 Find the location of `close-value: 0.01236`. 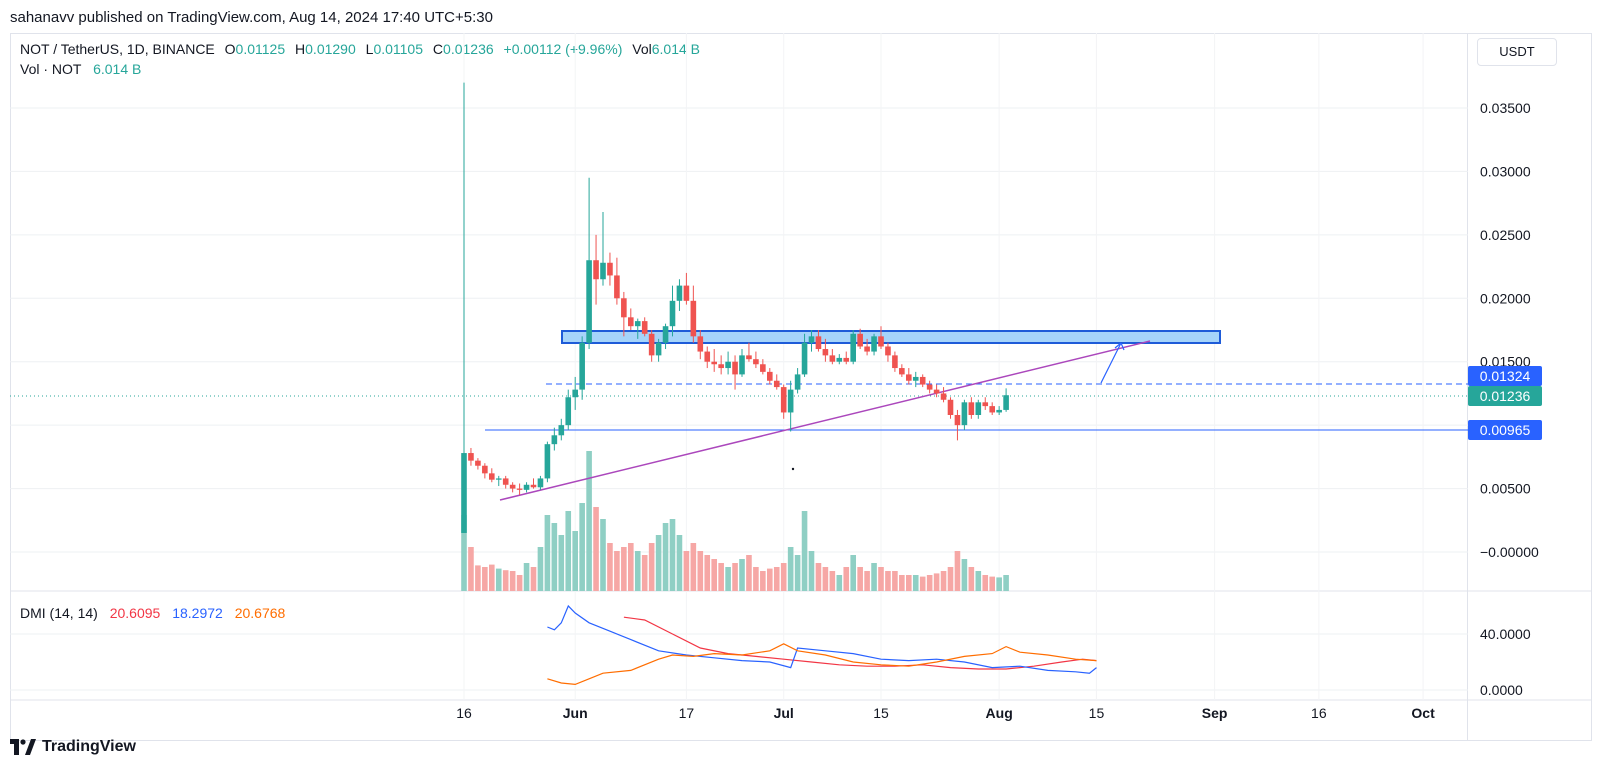

close-value: 0.01236 is located at coordinates (468, 49).